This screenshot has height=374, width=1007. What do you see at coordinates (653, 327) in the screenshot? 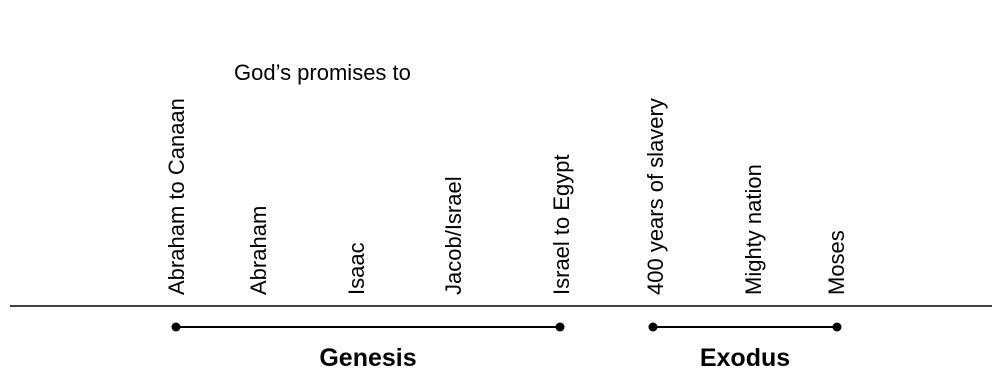
I see `exodus-start-dot` at bounding box center [653, 327].